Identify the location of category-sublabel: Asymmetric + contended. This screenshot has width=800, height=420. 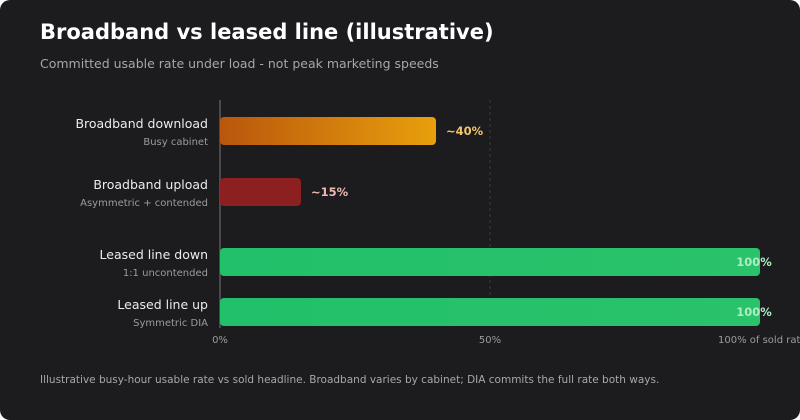
(144, 203).